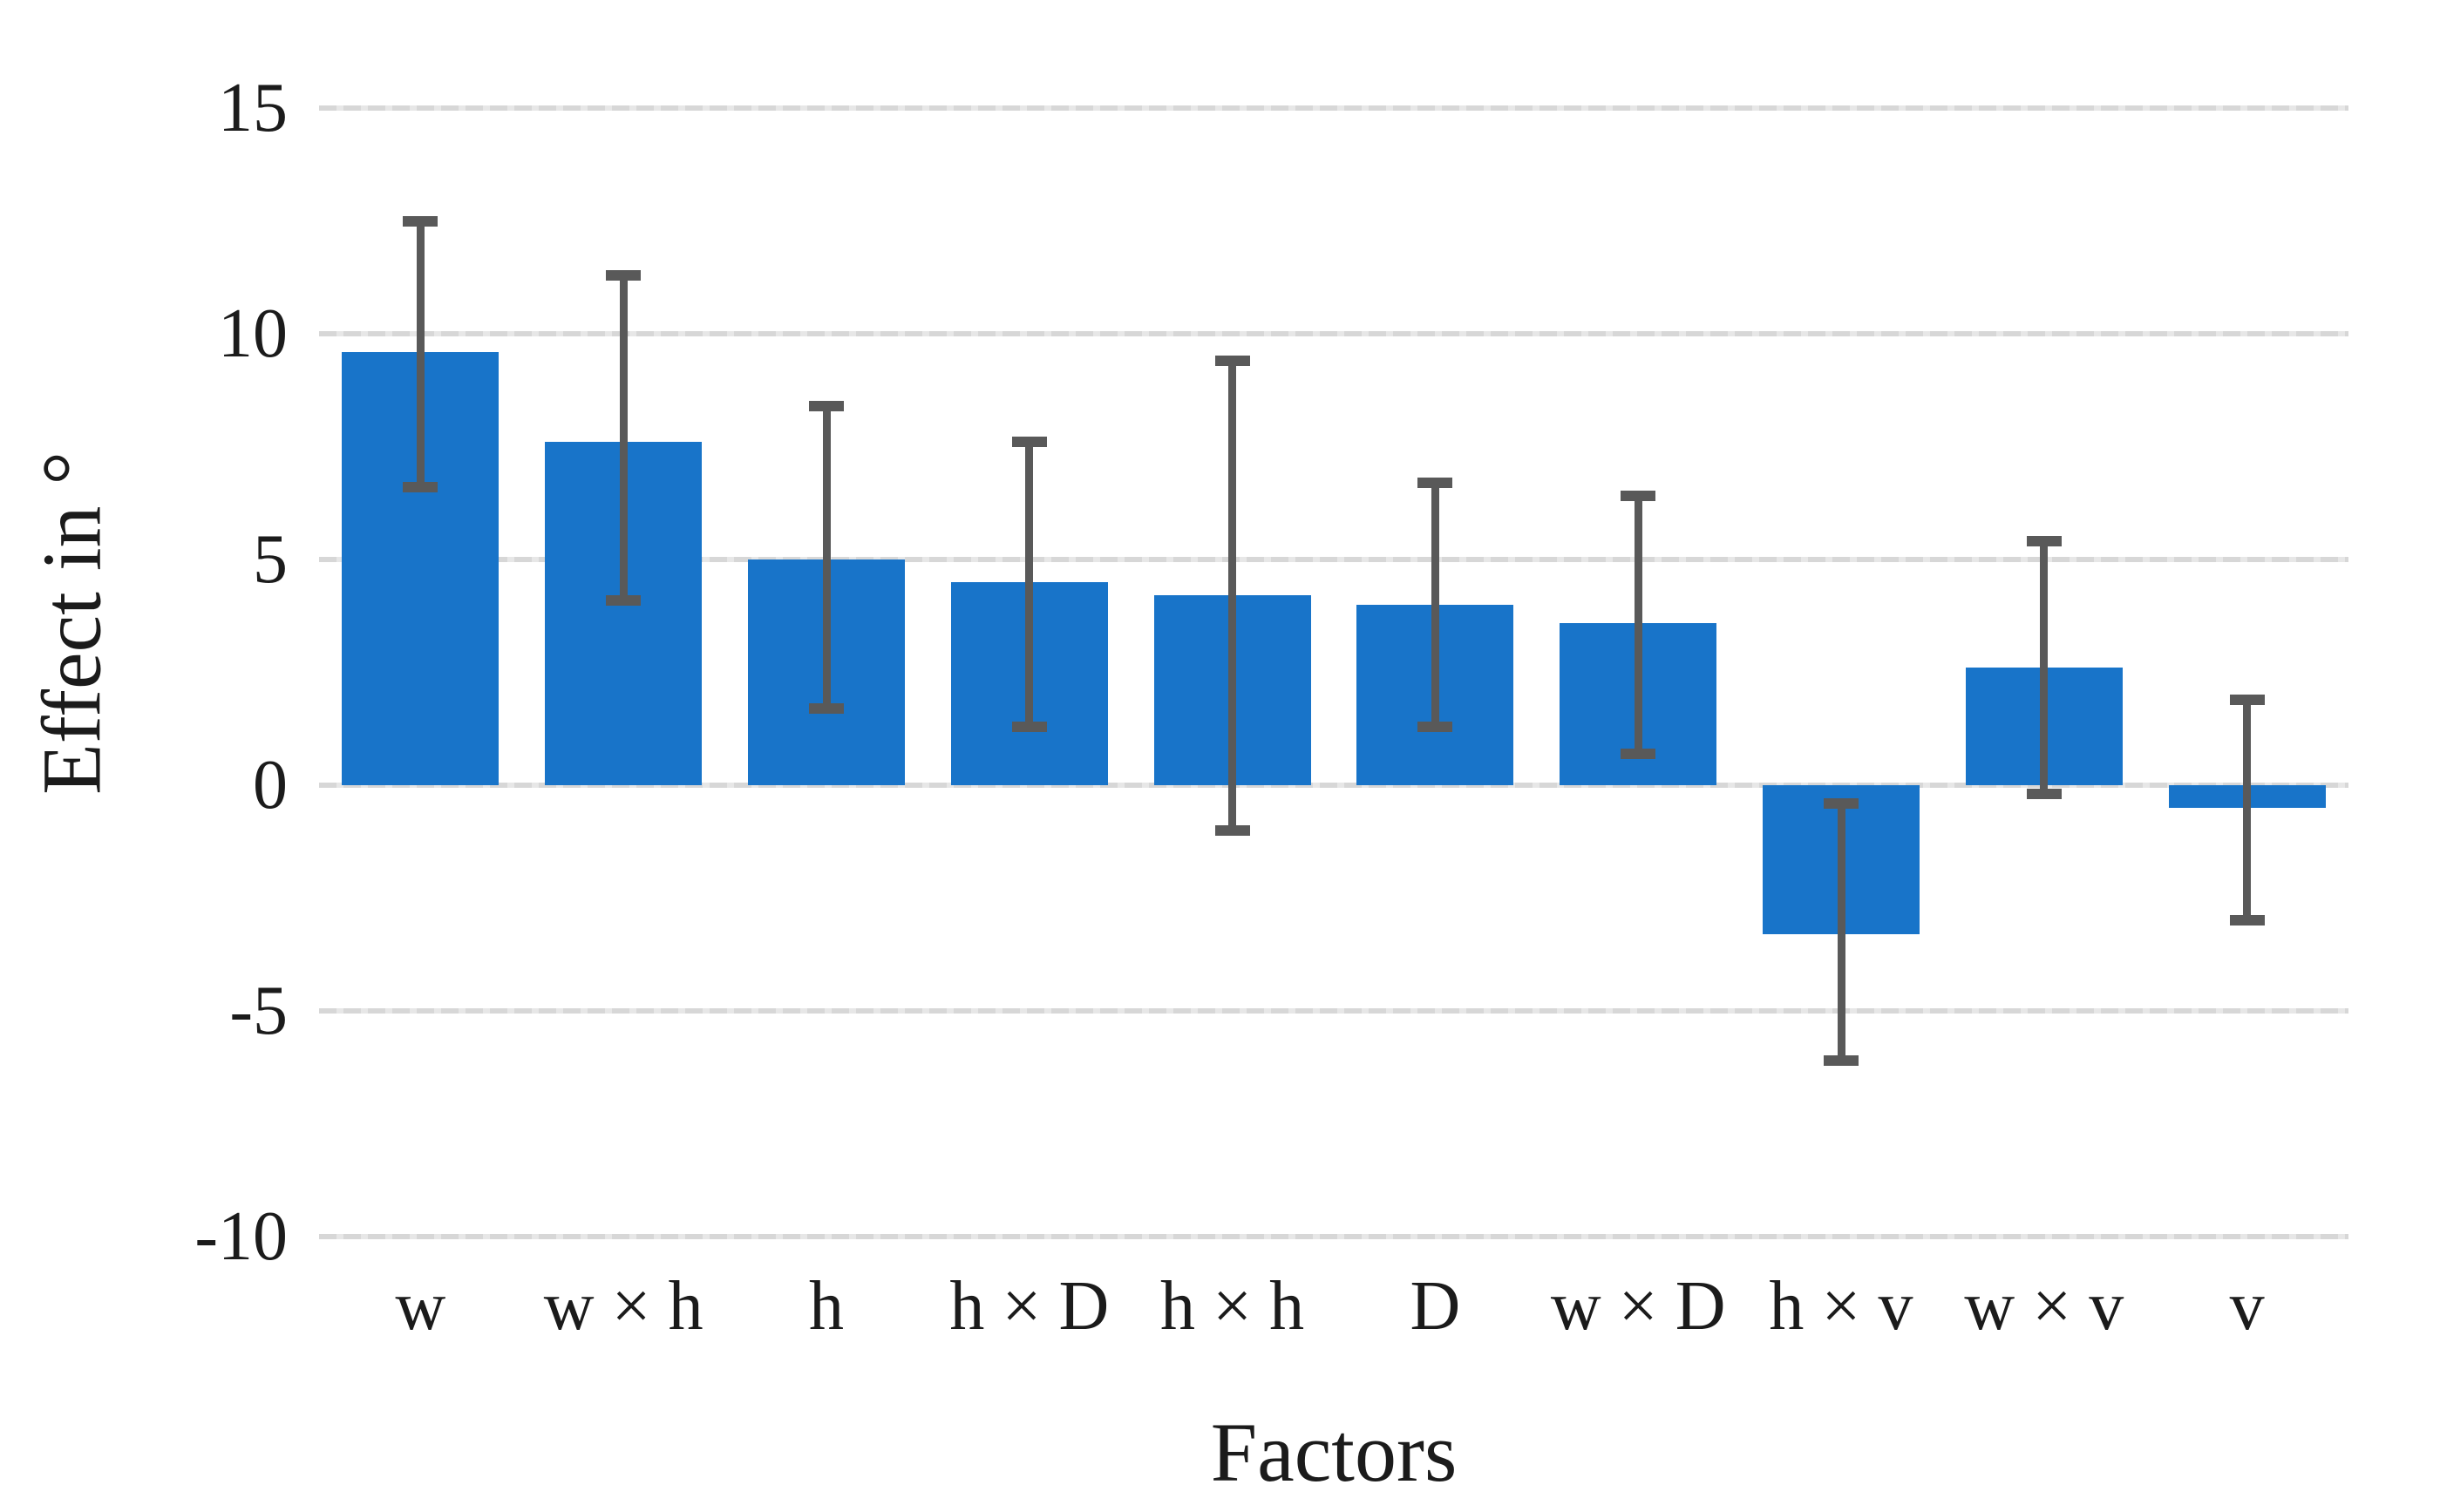 Image resolution: width=2440 pixels, height=1512 pixels. I want to click on x-axis-title: Factors, so click(1334, 1452).